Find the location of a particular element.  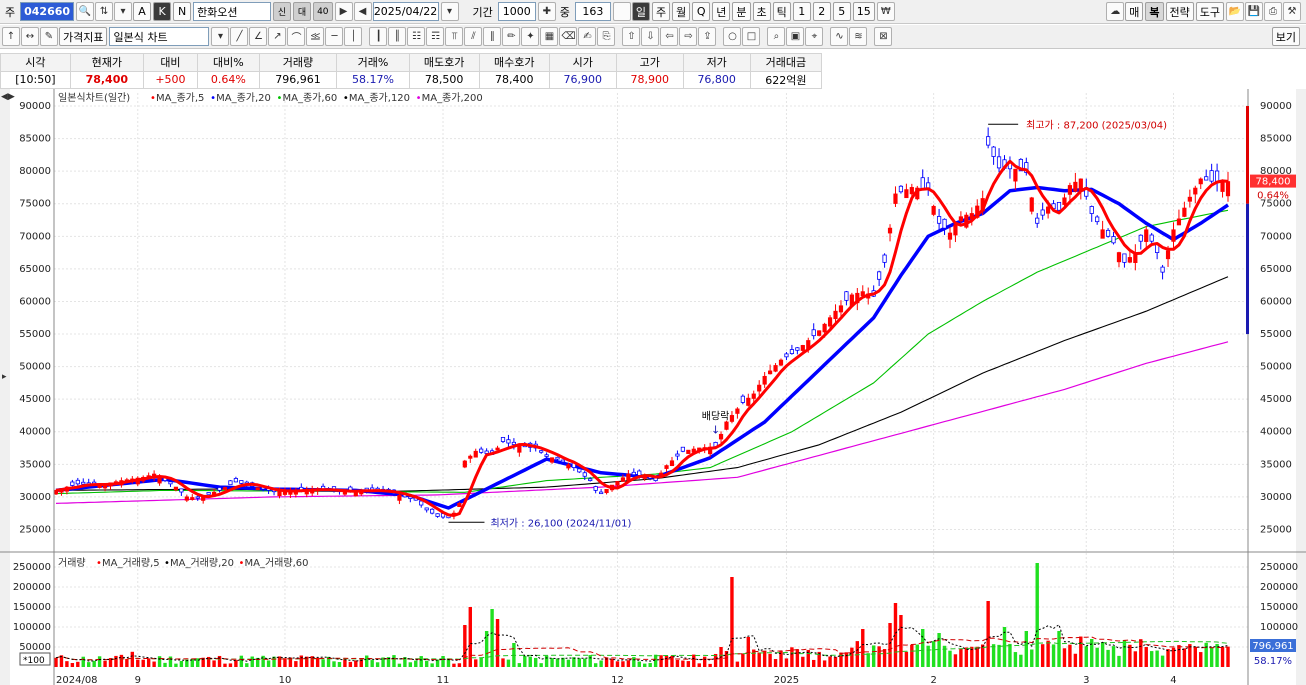

num-5-button: 5 is located at coordinates (841, 11).